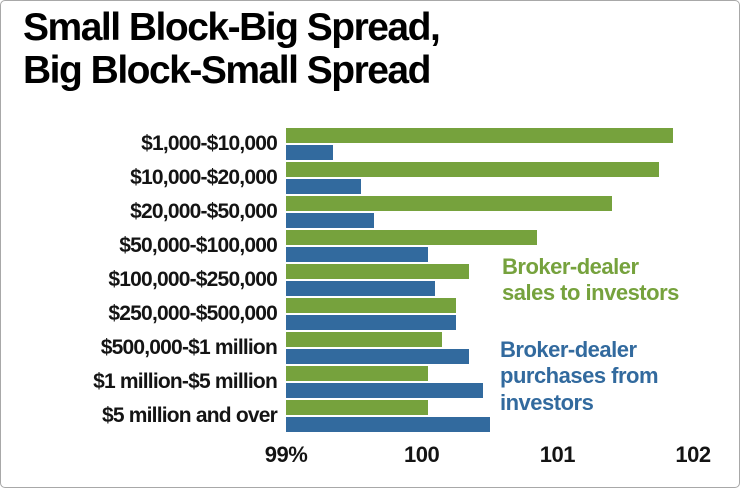  What do you see at coordinates (488, 456) in the screenshot?
I see `x-axis: 99% 100 101 102` at bounding box center [488, 456].